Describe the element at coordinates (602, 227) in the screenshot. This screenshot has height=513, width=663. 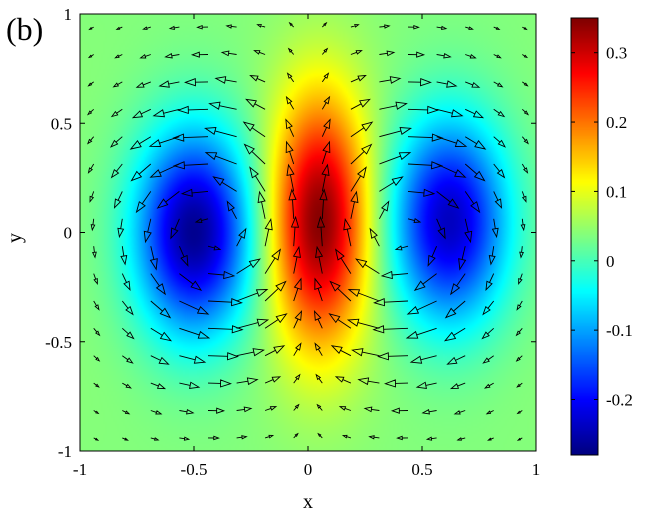
I see `colorbar-ticks: 0.3 0.2 0.1 0 -0.1 -0.2` at that location.